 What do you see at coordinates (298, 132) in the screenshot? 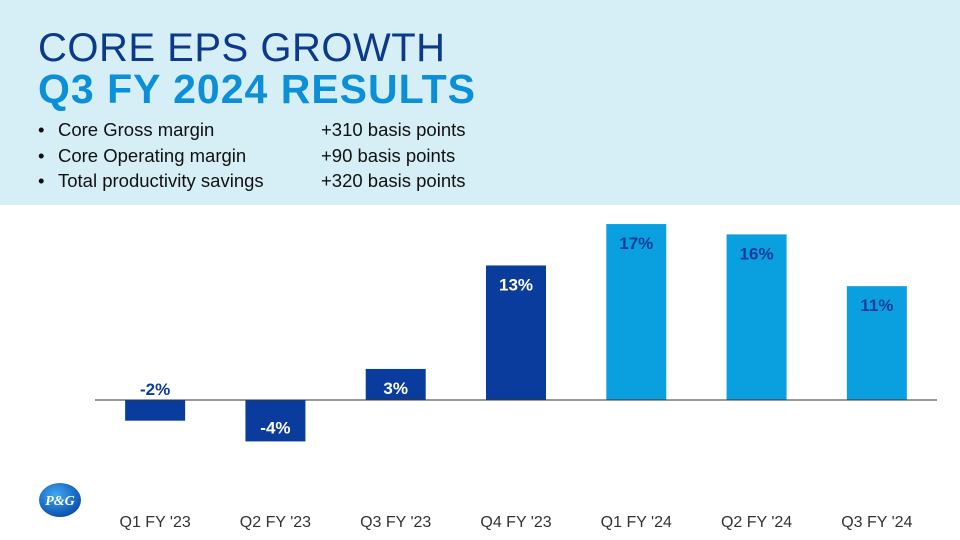
I see `metric-row-gross-margin: • Core Gross margin +310 basis points` at bounding box center [298, 132].